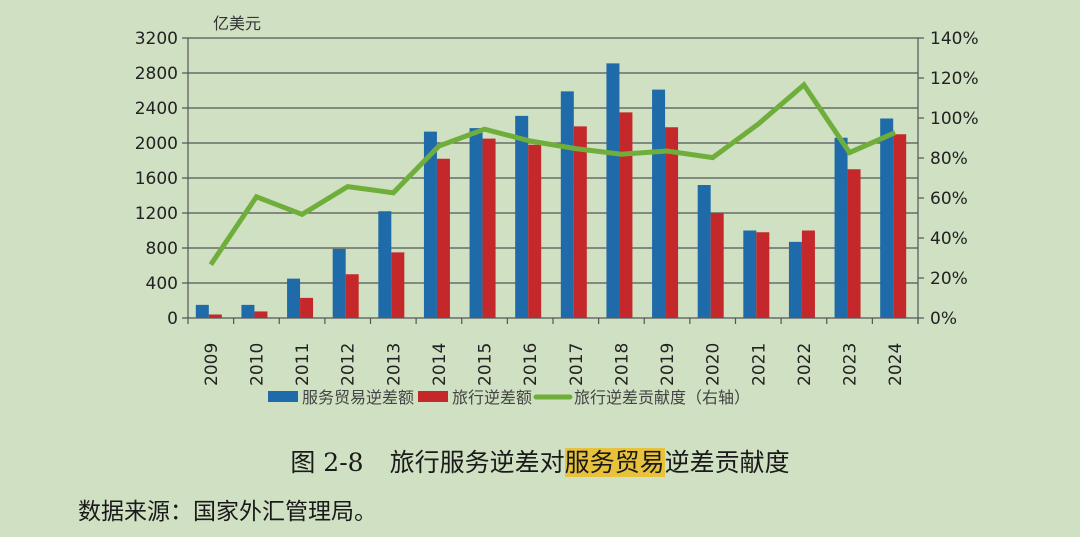  What do you see at coordinates (156, 109) in the screenshot?
I see `left-tick-label: 2400` at bounding box center [156, 109].